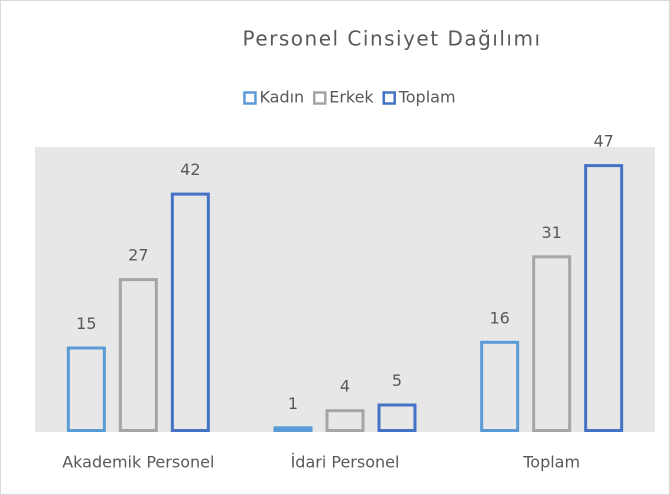 The image size is (670, 495). I want to click on legend-item: Toplam, so click(419, 97).